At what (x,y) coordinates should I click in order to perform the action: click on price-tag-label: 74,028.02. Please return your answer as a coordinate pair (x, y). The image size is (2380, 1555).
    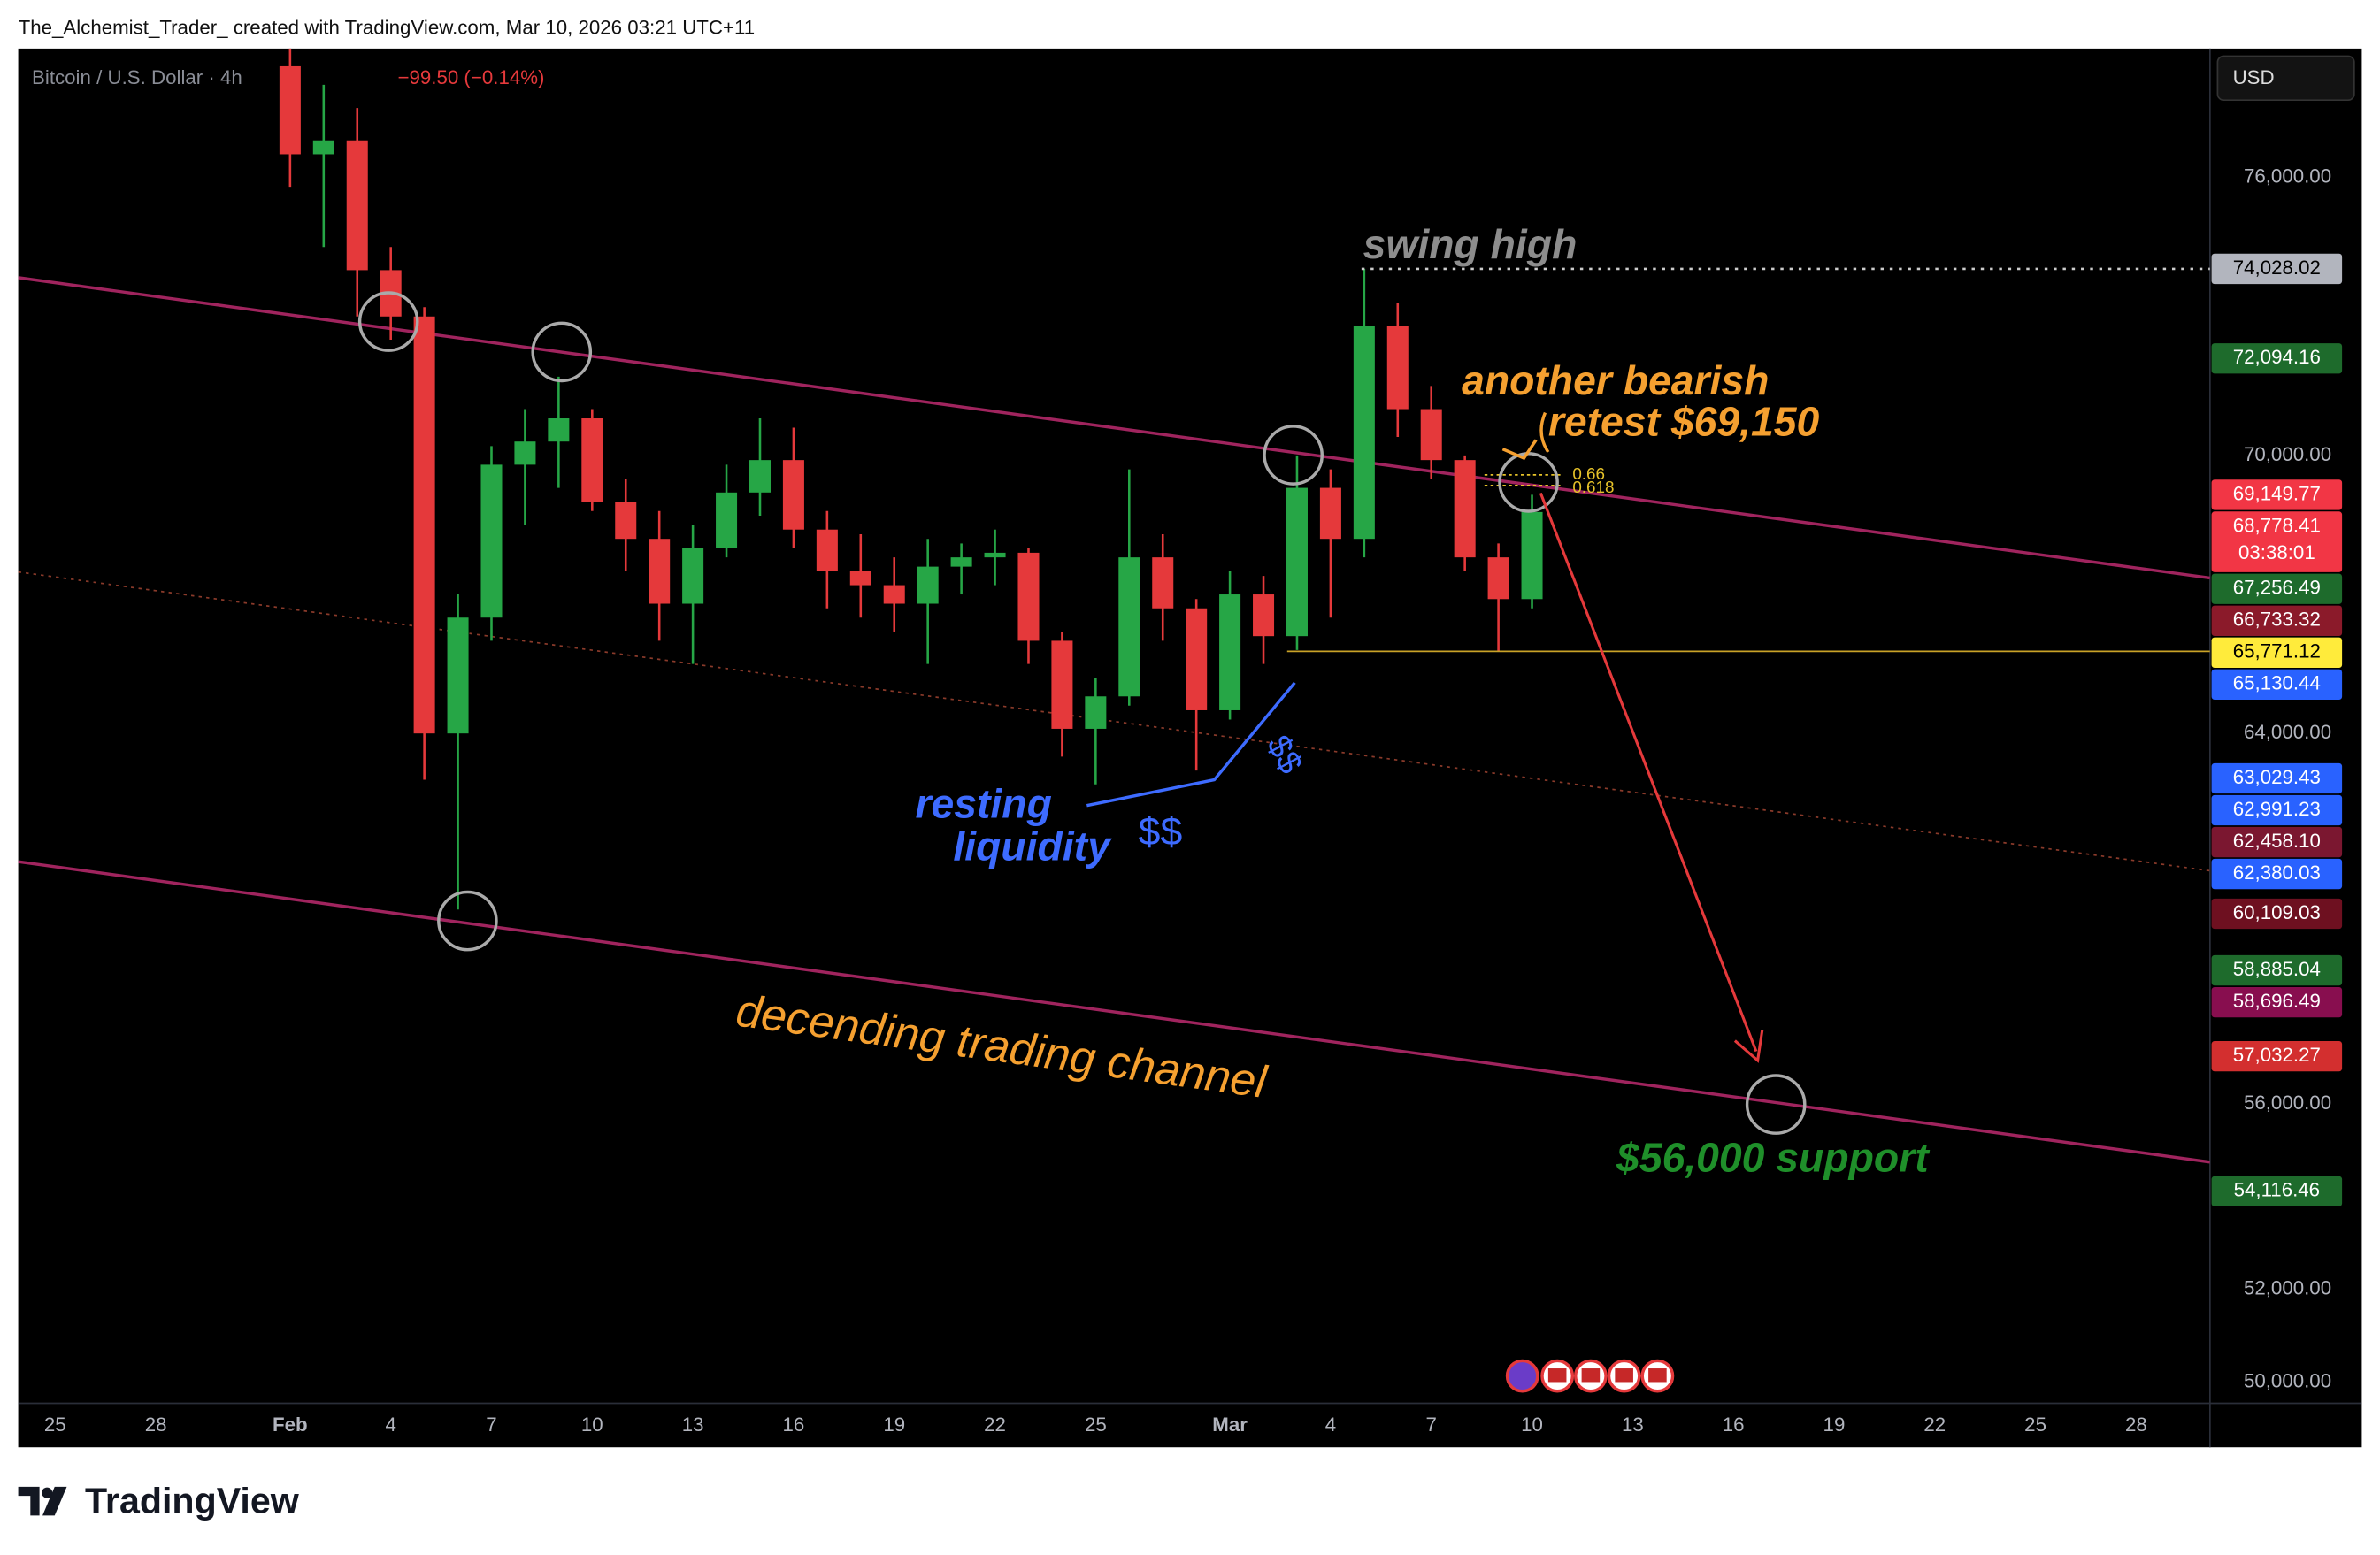
    Looking at the image, I should click on (2277, 268).